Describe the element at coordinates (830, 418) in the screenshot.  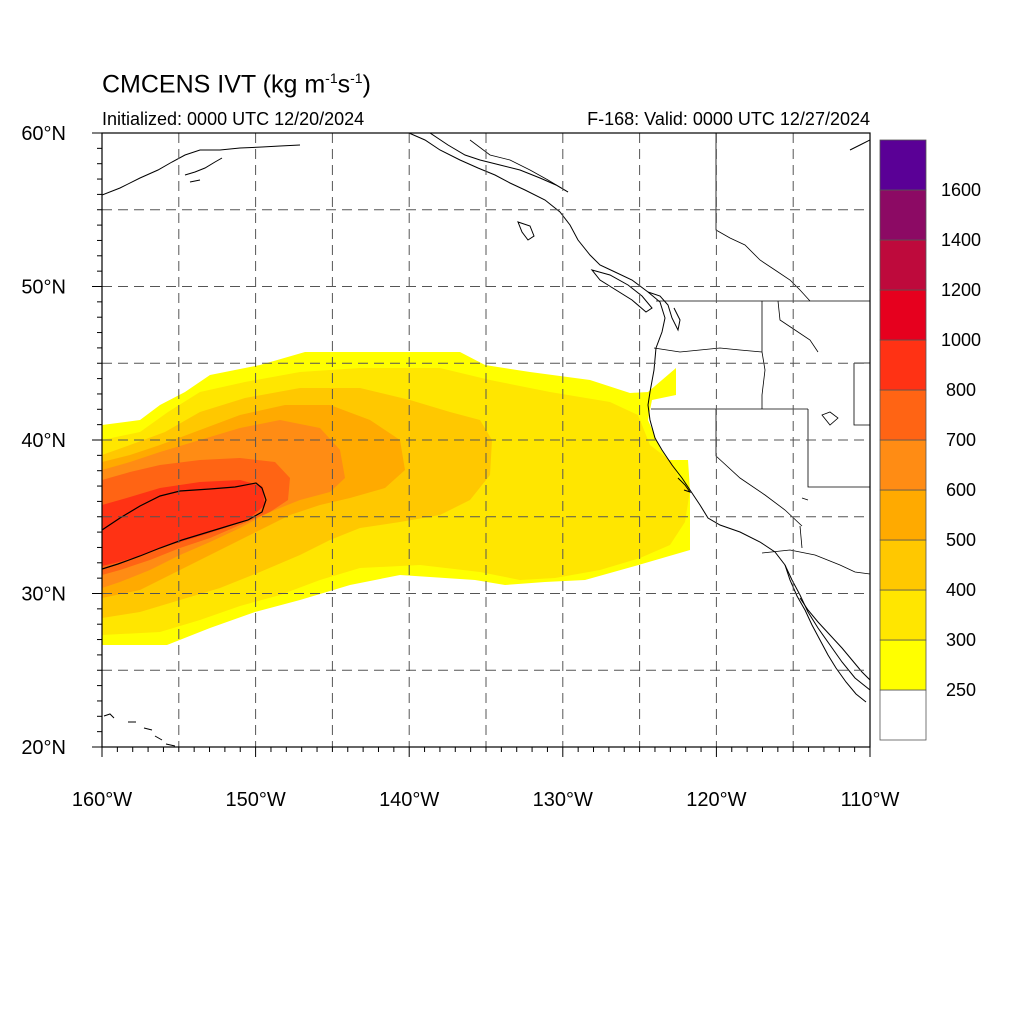
I see `great-salt-lake` at that location.